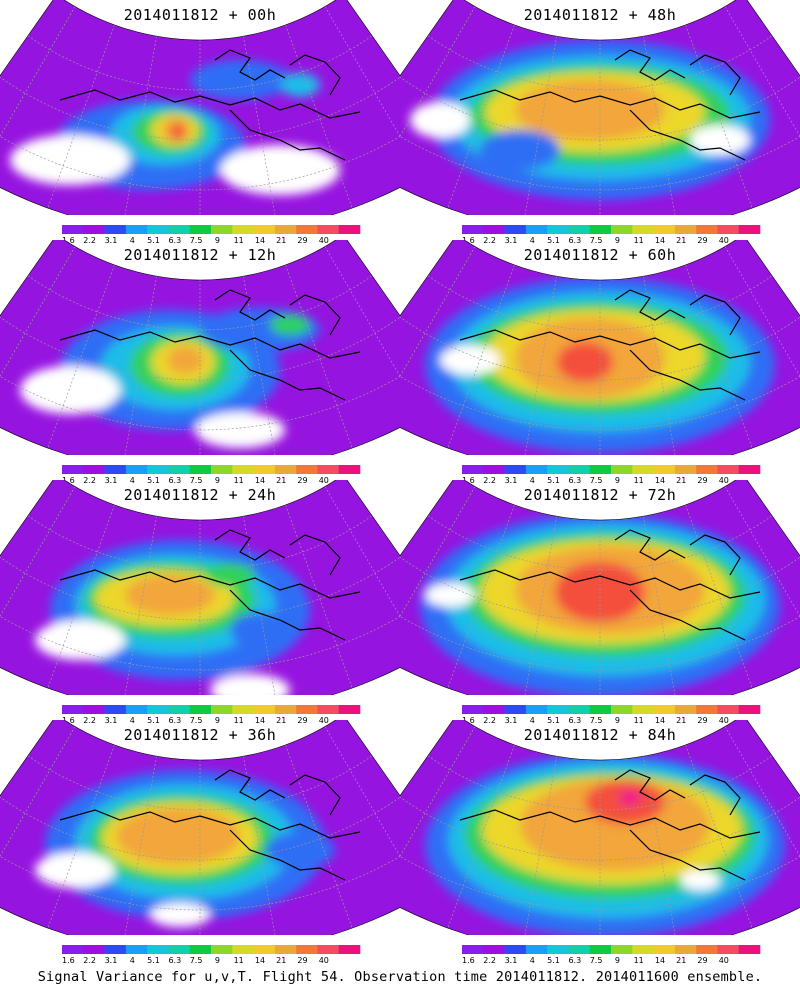  I want to click on variance-contour-red, so click(178, 132).